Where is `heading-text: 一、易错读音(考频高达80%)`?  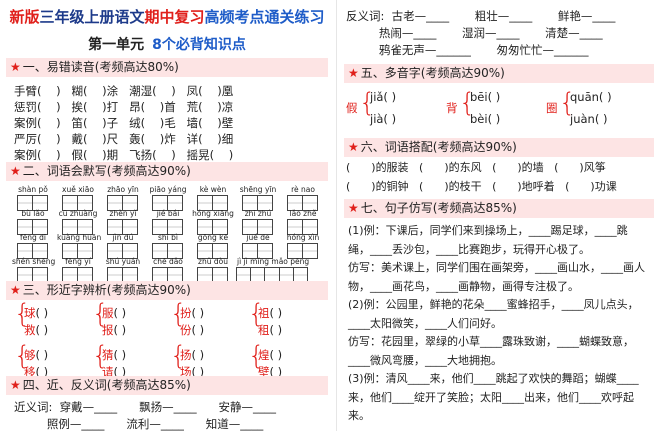 heading-text: 一、易错读音(考频高达80%) is located at coordinates (100, 67).